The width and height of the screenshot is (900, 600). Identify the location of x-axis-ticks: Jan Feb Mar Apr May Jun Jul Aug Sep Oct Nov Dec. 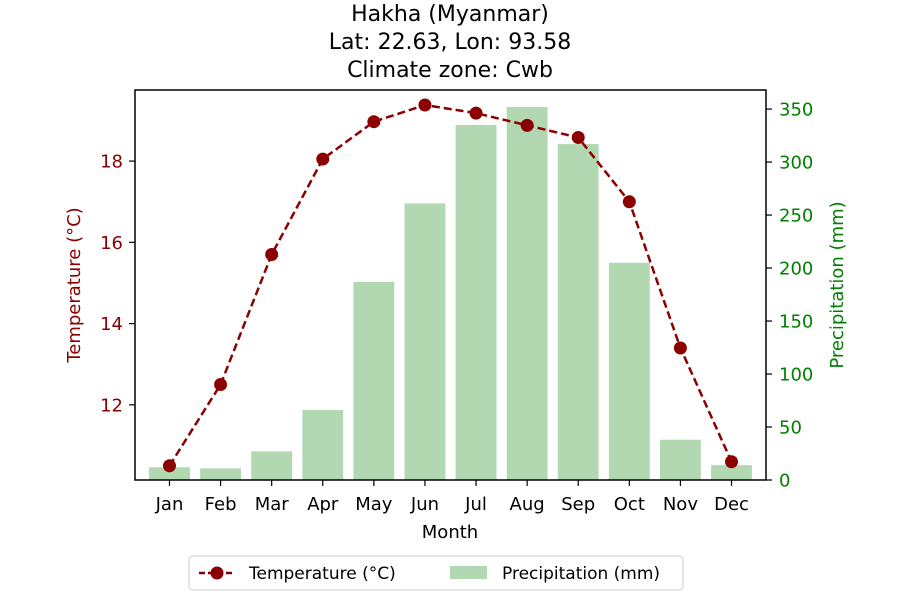
(452, 497).